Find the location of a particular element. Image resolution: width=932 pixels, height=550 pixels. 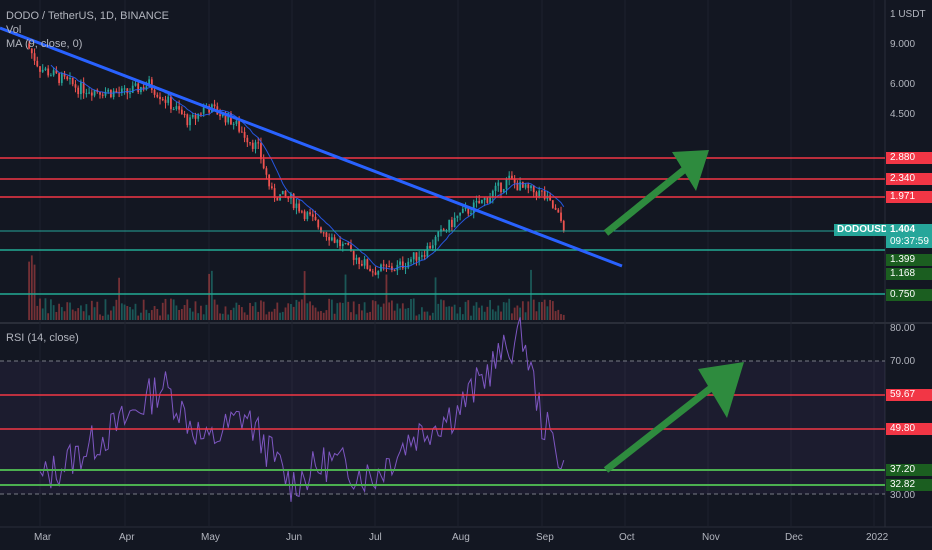

month-dec: Dec is located at coordinates (794, 537).